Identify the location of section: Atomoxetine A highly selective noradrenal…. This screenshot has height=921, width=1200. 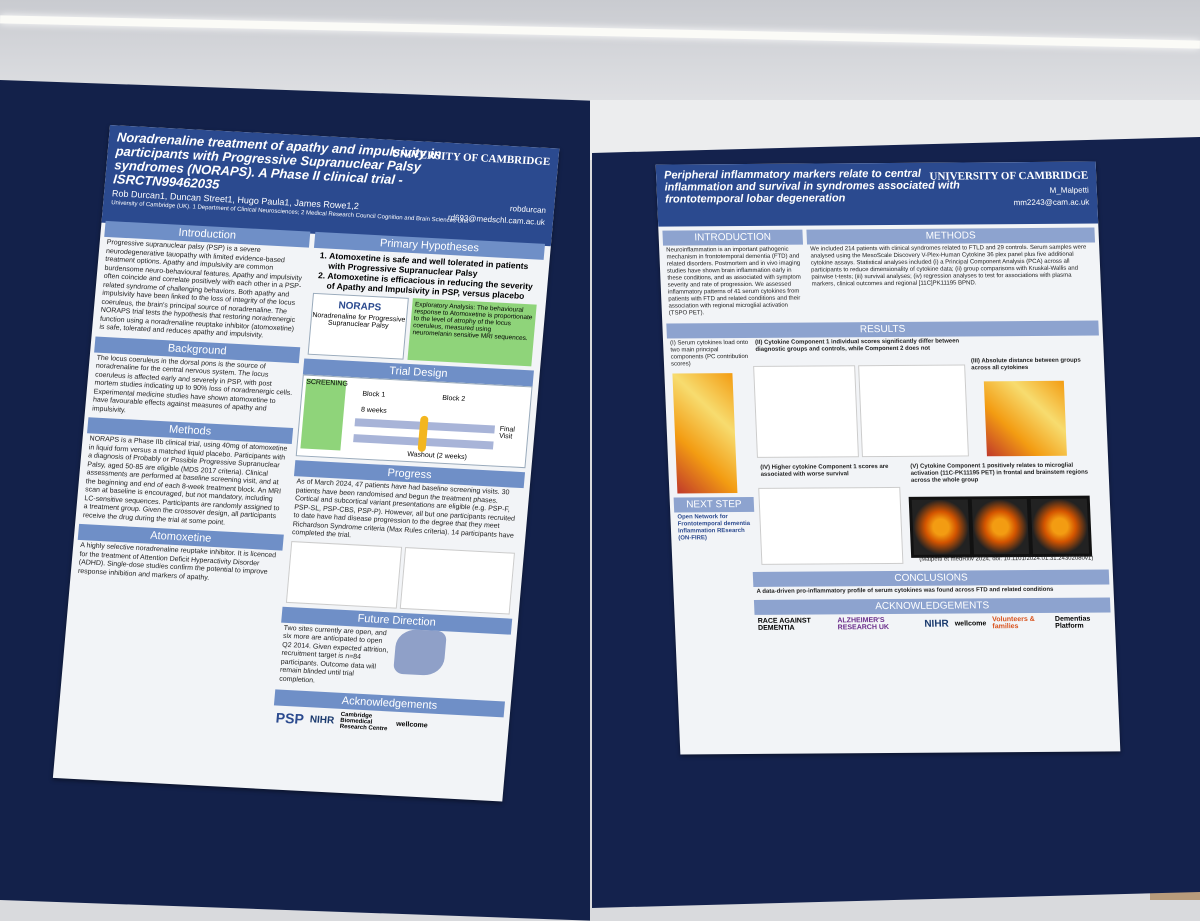
(179, 555).